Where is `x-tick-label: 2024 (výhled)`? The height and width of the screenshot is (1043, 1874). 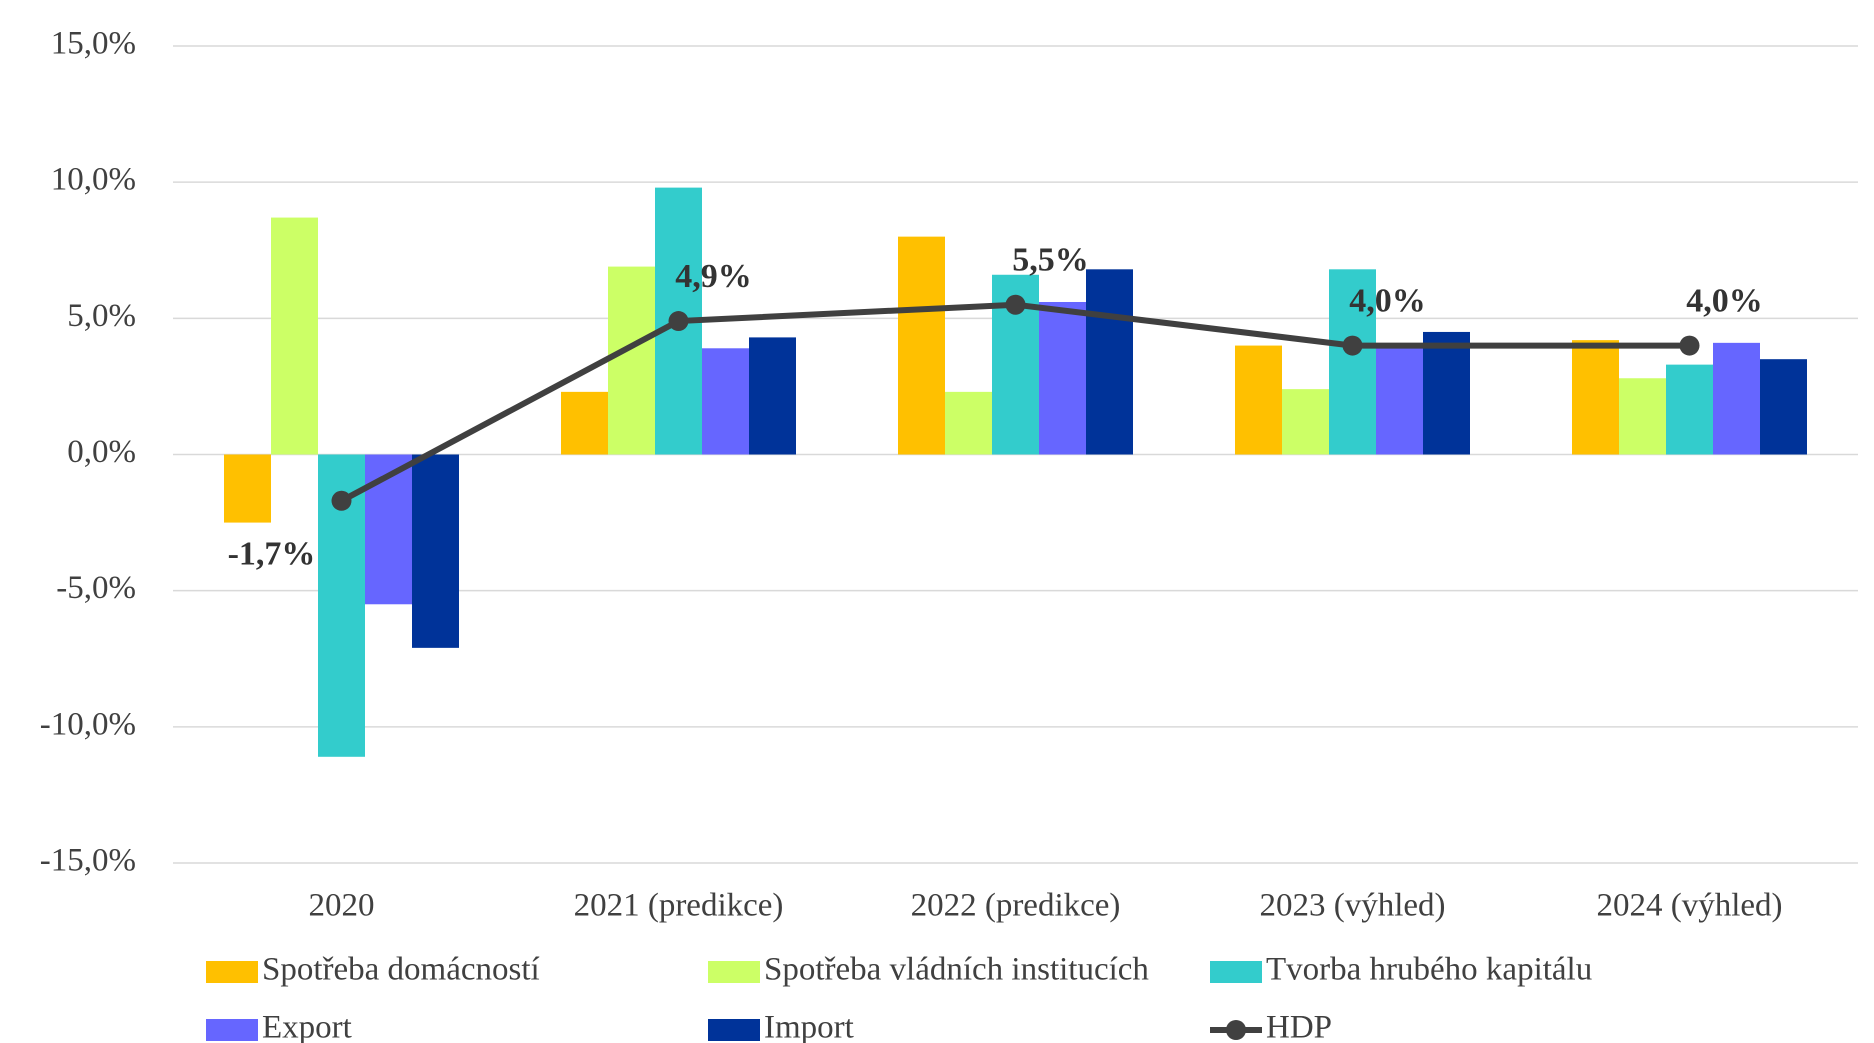 x-tick-label: 2024 (výhled) is located at coordinates (1689, 906).